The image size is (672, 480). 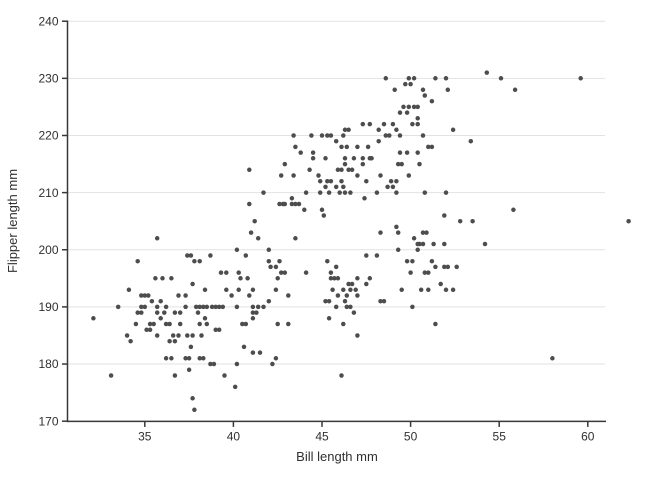 I want to click on x-tick-label: 40, so click(x=234, y=436).